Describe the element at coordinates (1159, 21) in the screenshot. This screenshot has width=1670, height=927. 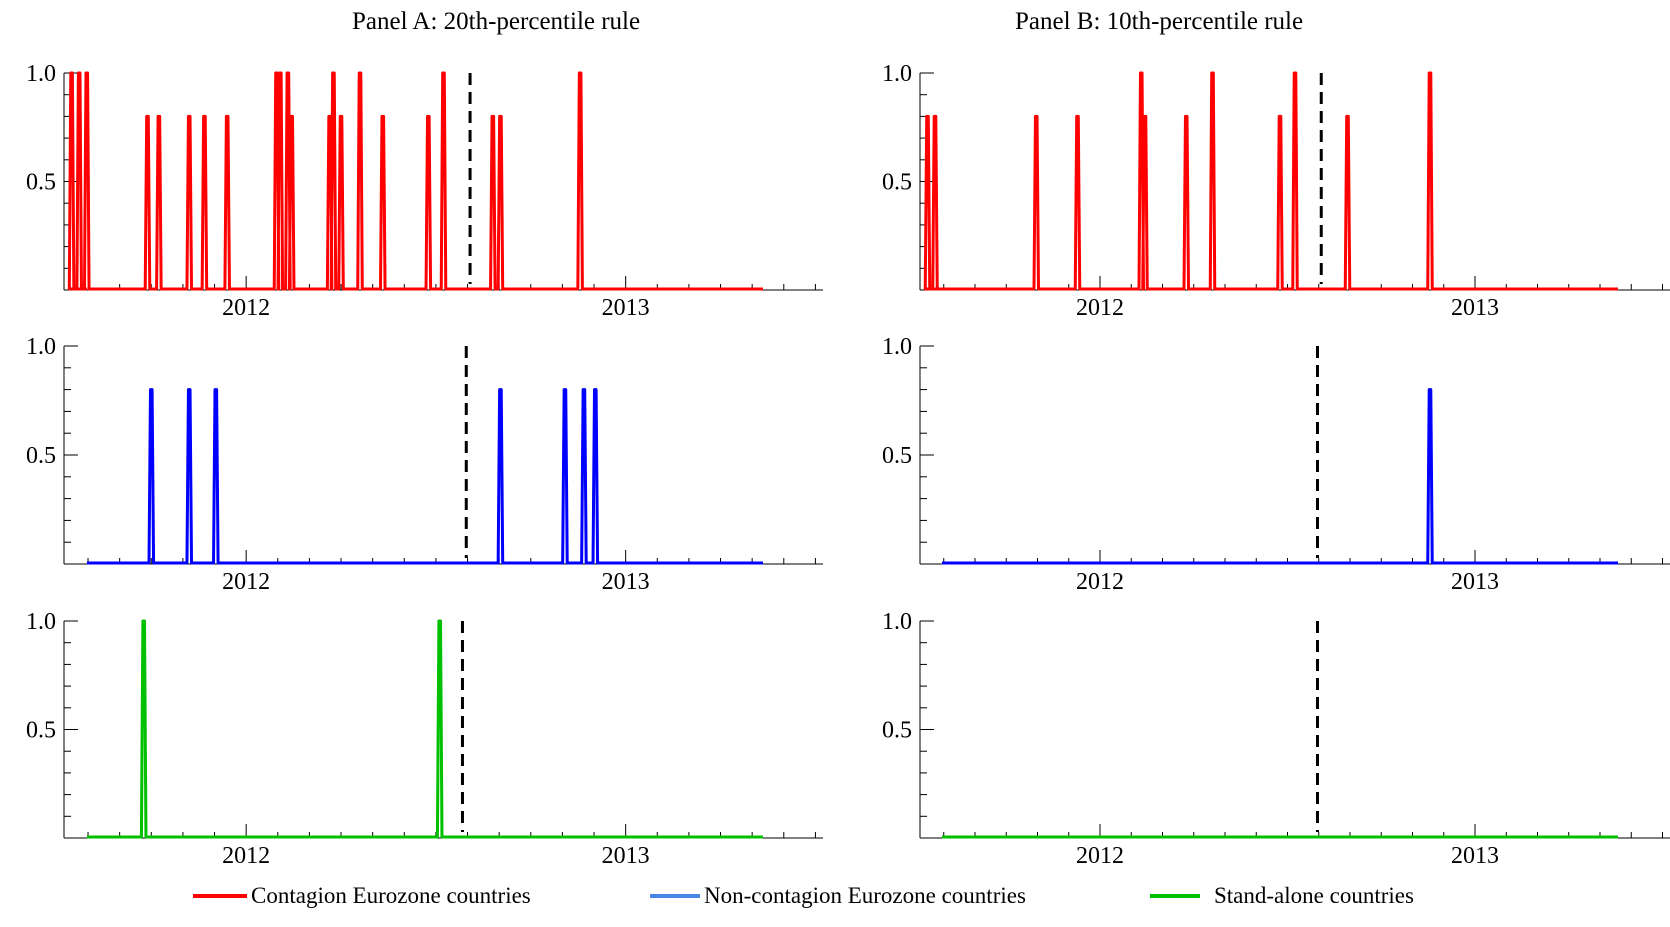
I see `panel-b-title: Panel B: 10th-percentile rule` at that location.